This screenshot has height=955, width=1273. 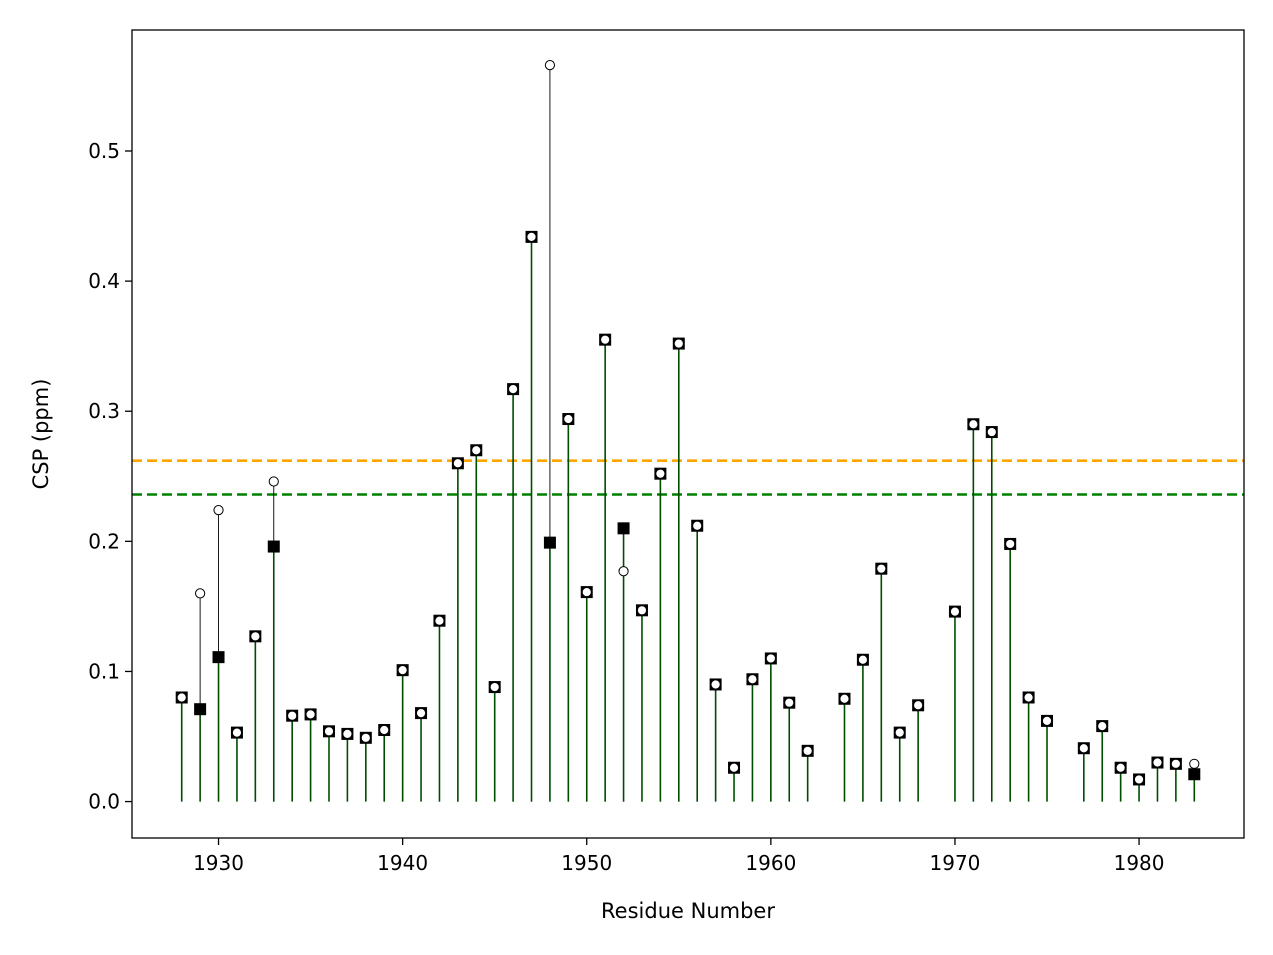 I want to click on square-marker-1983, so click(x=1194, y=774).